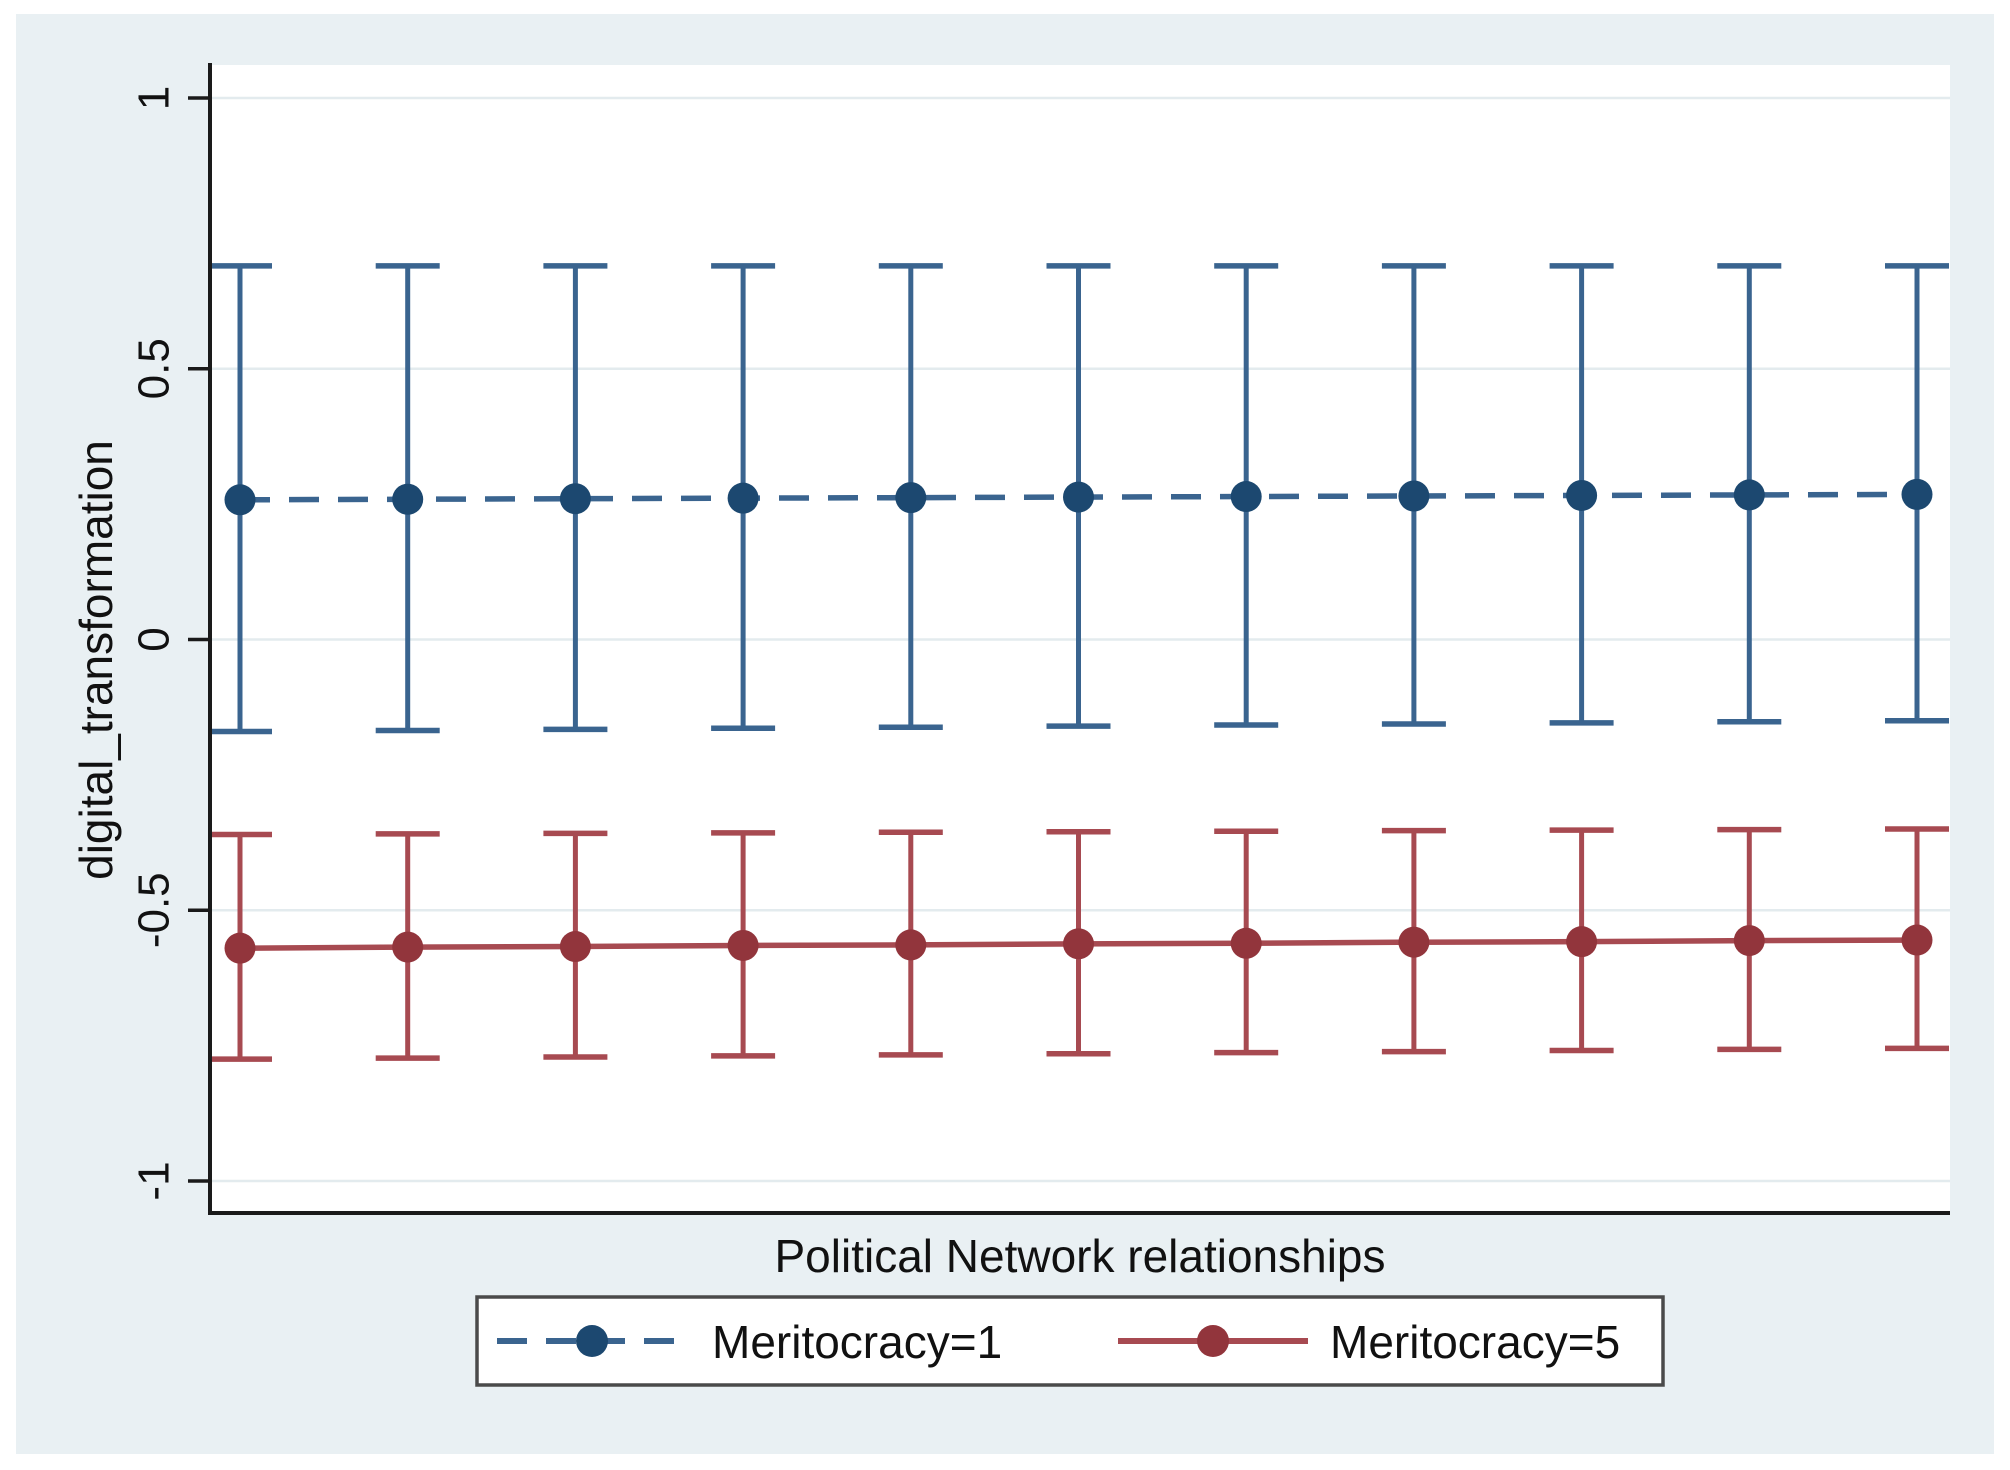 The width and height of the screenshot is (2010, 1470). I want to click on y-tick-label: 0, so click(154, 639).